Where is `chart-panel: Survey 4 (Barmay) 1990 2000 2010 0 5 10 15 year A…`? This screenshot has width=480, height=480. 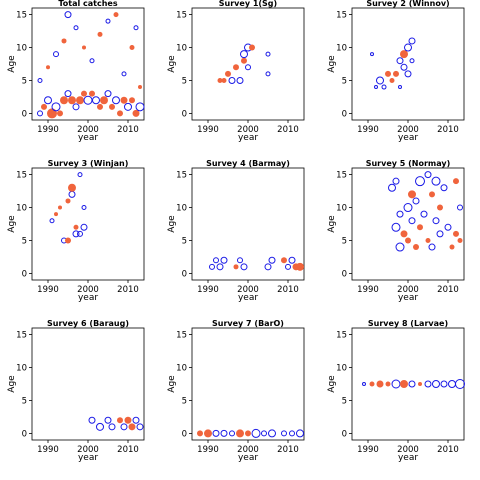 chart-panel: Survey 4 (Barmay) 1990 2000 2010 0 5 10 15 year A… is located at coordinates (236, 231).